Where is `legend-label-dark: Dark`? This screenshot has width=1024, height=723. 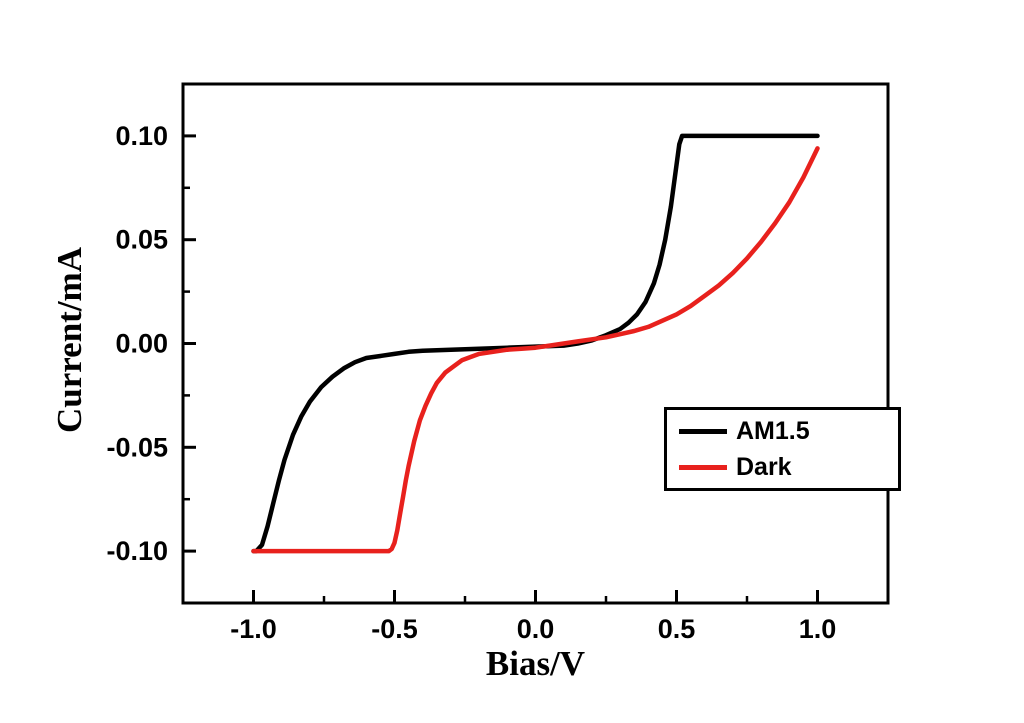 legend-label-dark: Dark is located at coordinates (764, 466).